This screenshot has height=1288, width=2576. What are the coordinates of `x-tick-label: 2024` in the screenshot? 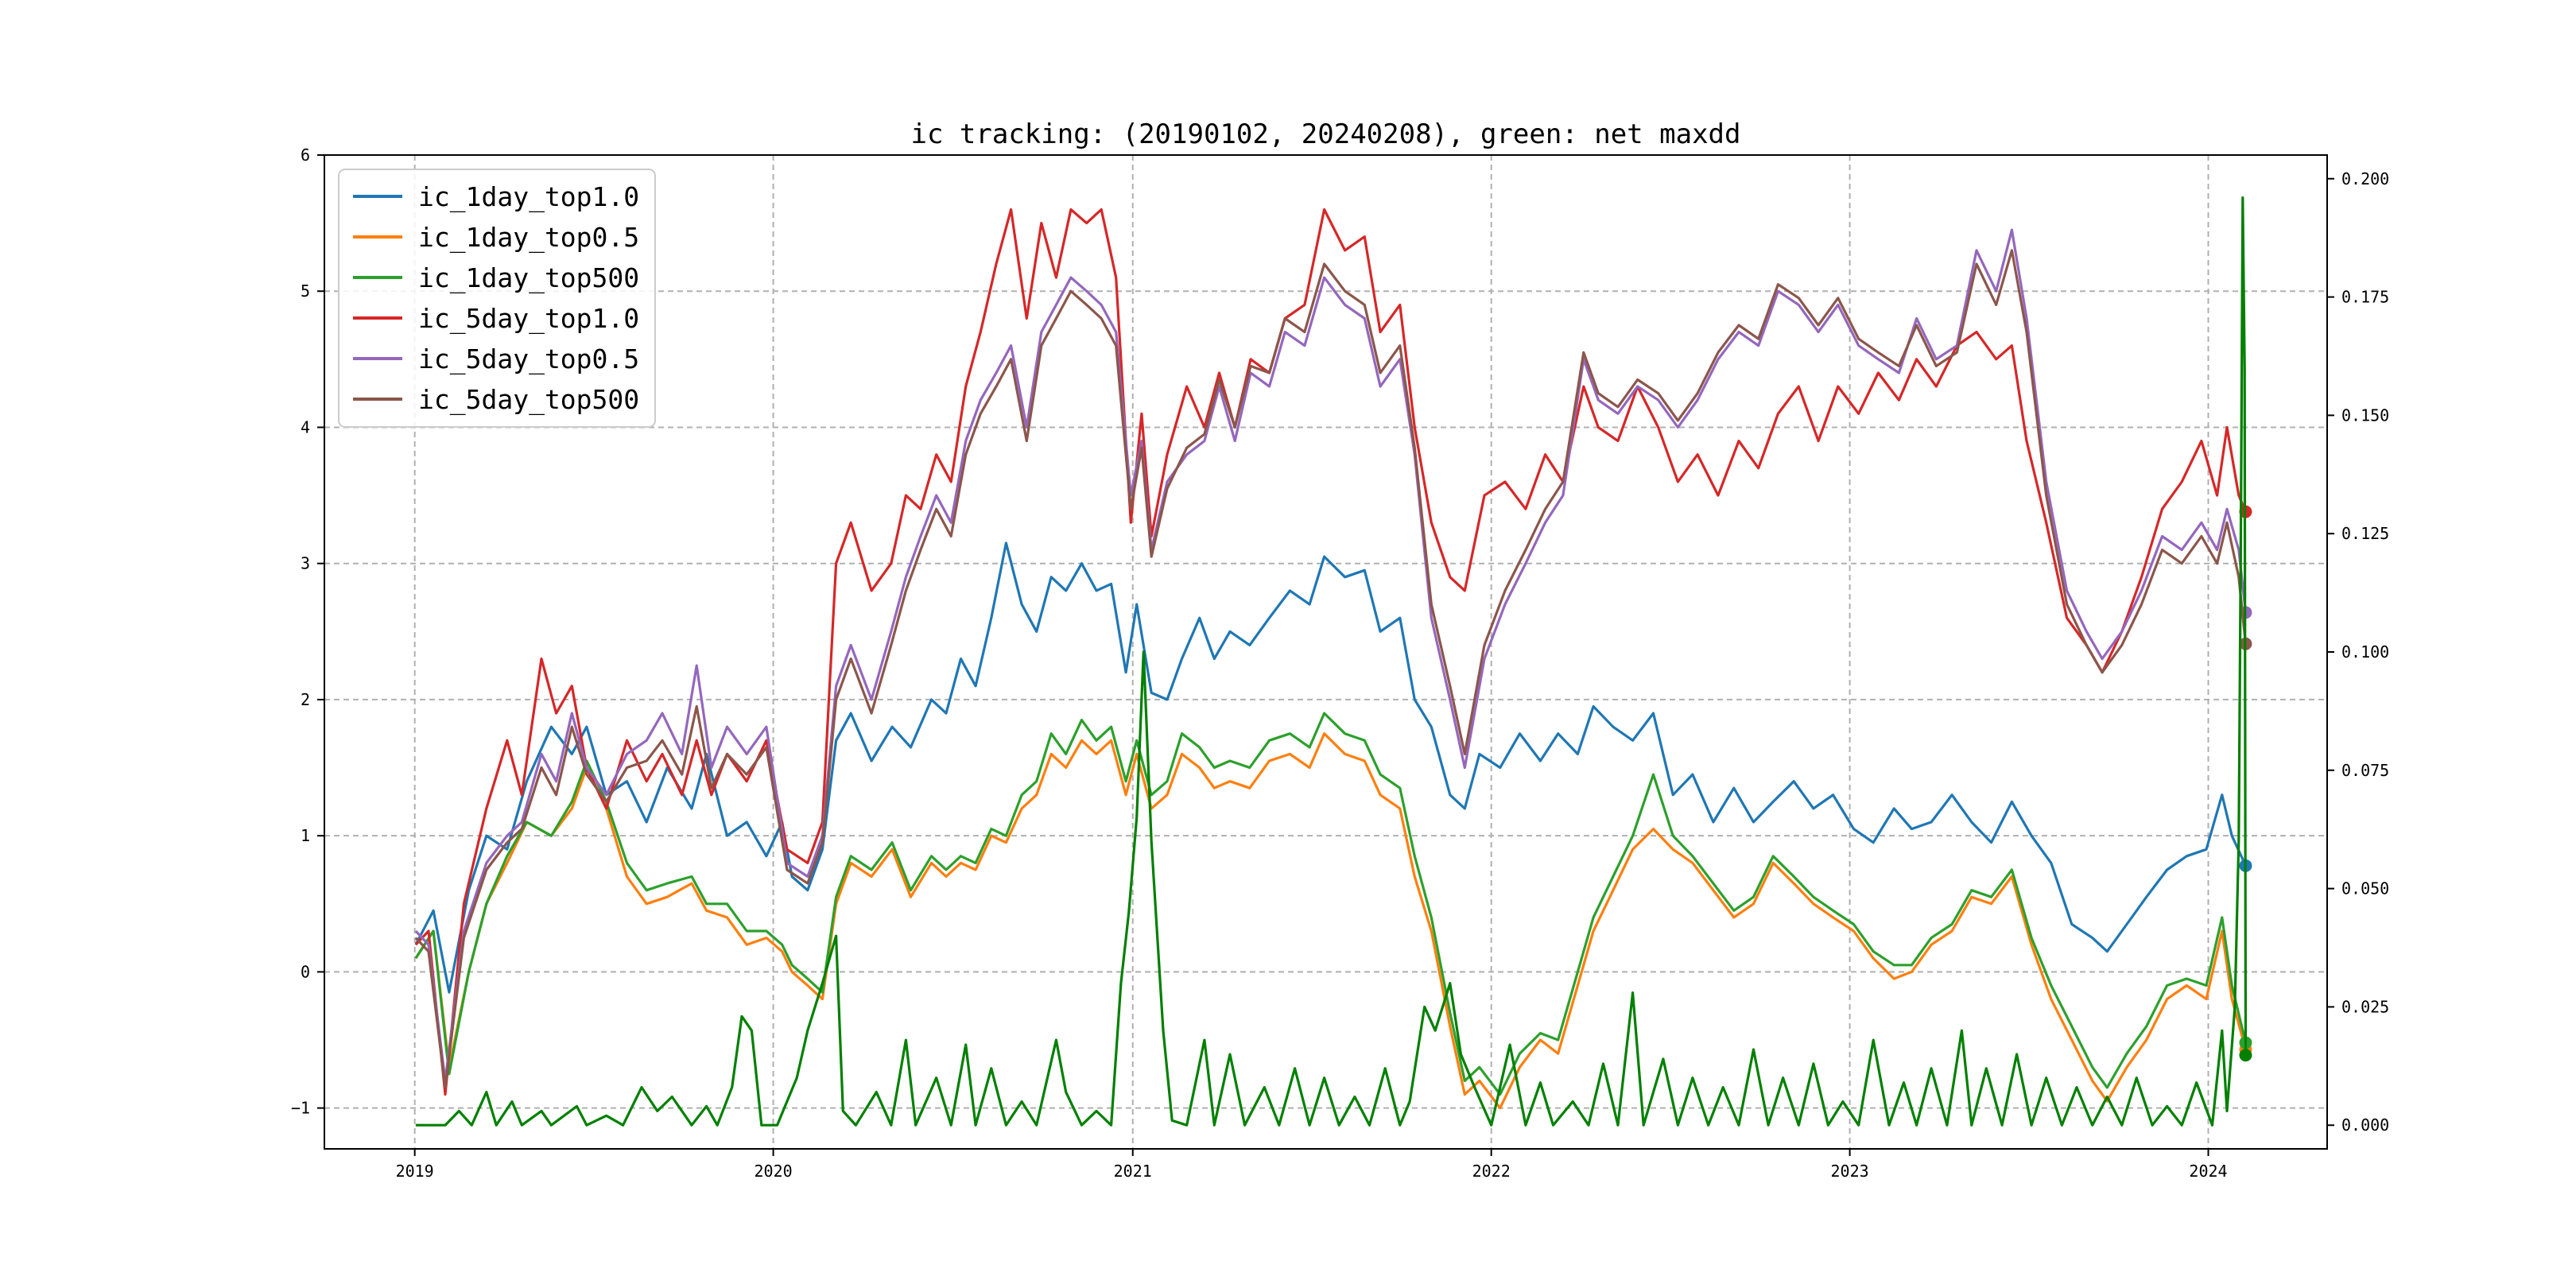 It's located at (2208, 1171).